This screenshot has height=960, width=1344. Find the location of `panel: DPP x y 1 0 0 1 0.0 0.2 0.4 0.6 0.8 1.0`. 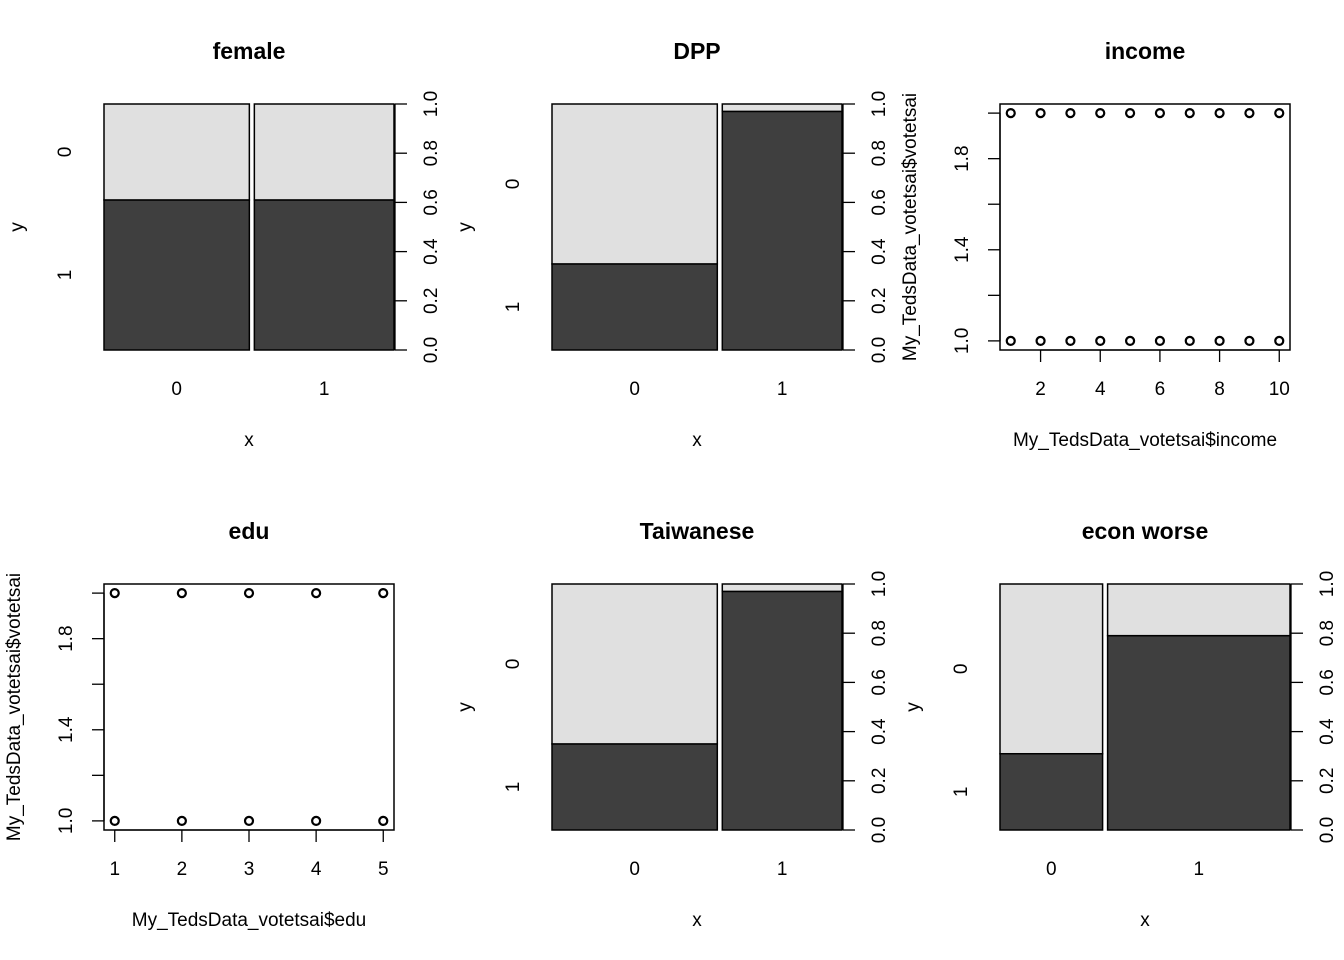

panel: DPP x y 1 0 0 1 0.0 0.2 0.4 0.6 0.8 1.0 is located at coordinates (672, 244).